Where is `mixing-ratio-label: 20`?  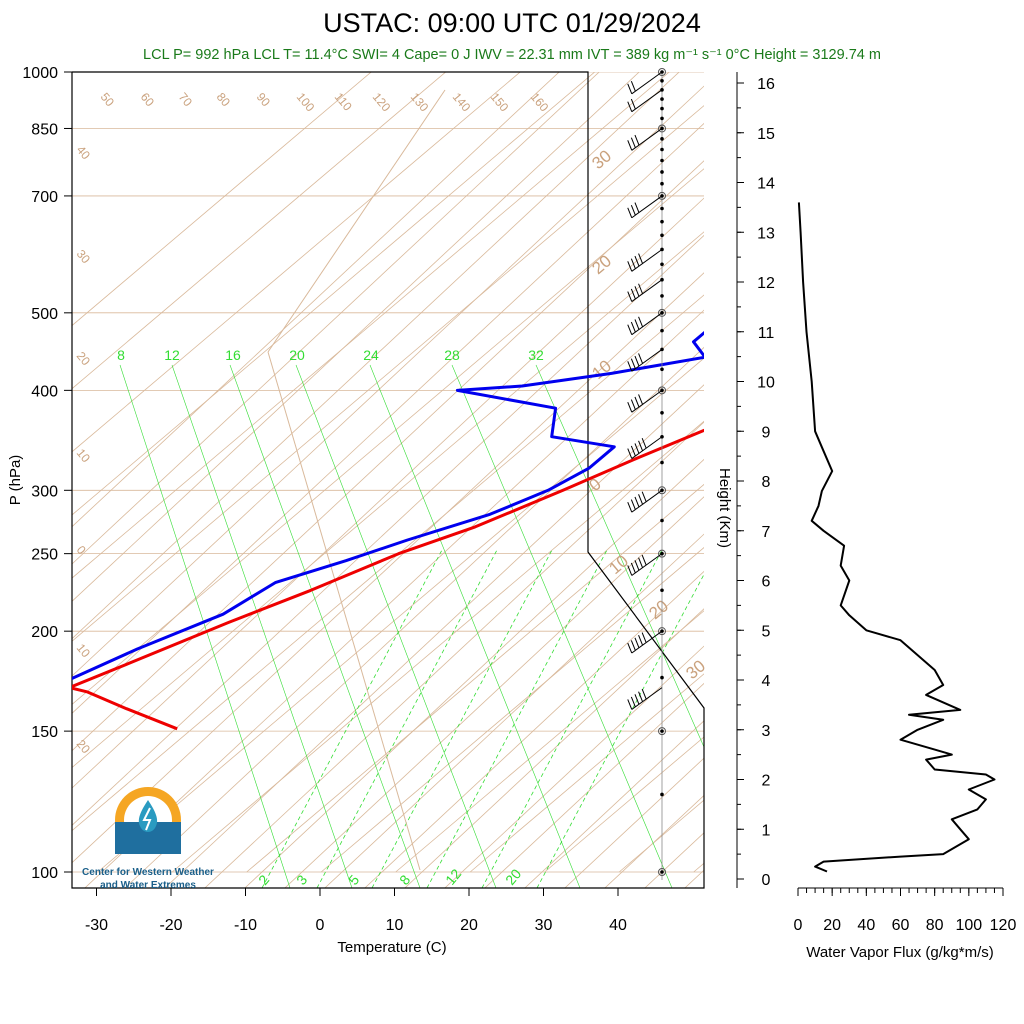
mixing-ratio-label: 20 is located at coordinates (297, 355).